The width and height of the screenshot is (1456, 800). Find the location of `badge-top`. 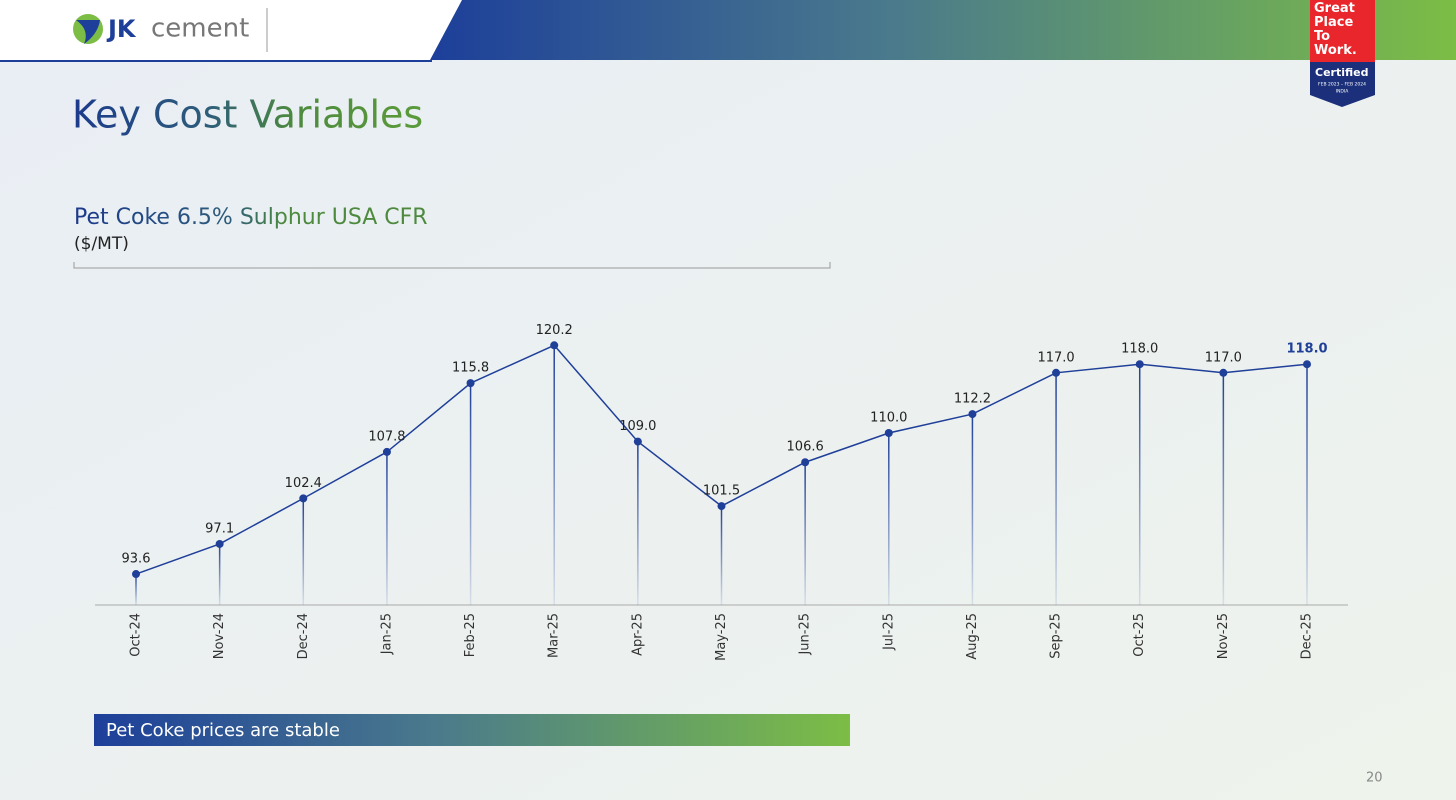

badge-top is located at coordinates (1342, 31).